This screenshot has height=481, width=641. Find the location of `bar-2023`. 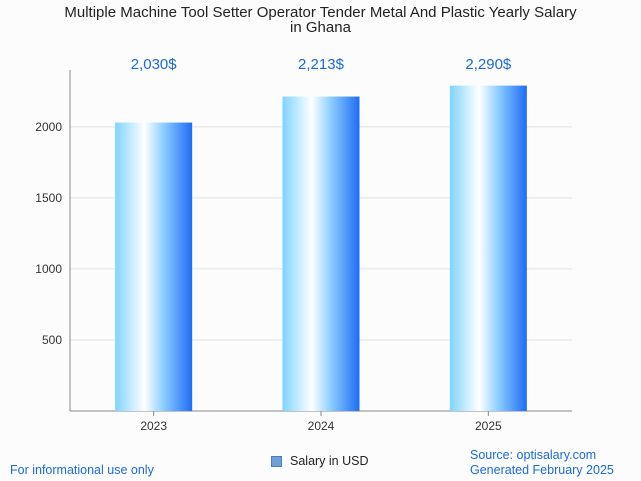

bar-2023 is located at coordinates (154, 266).